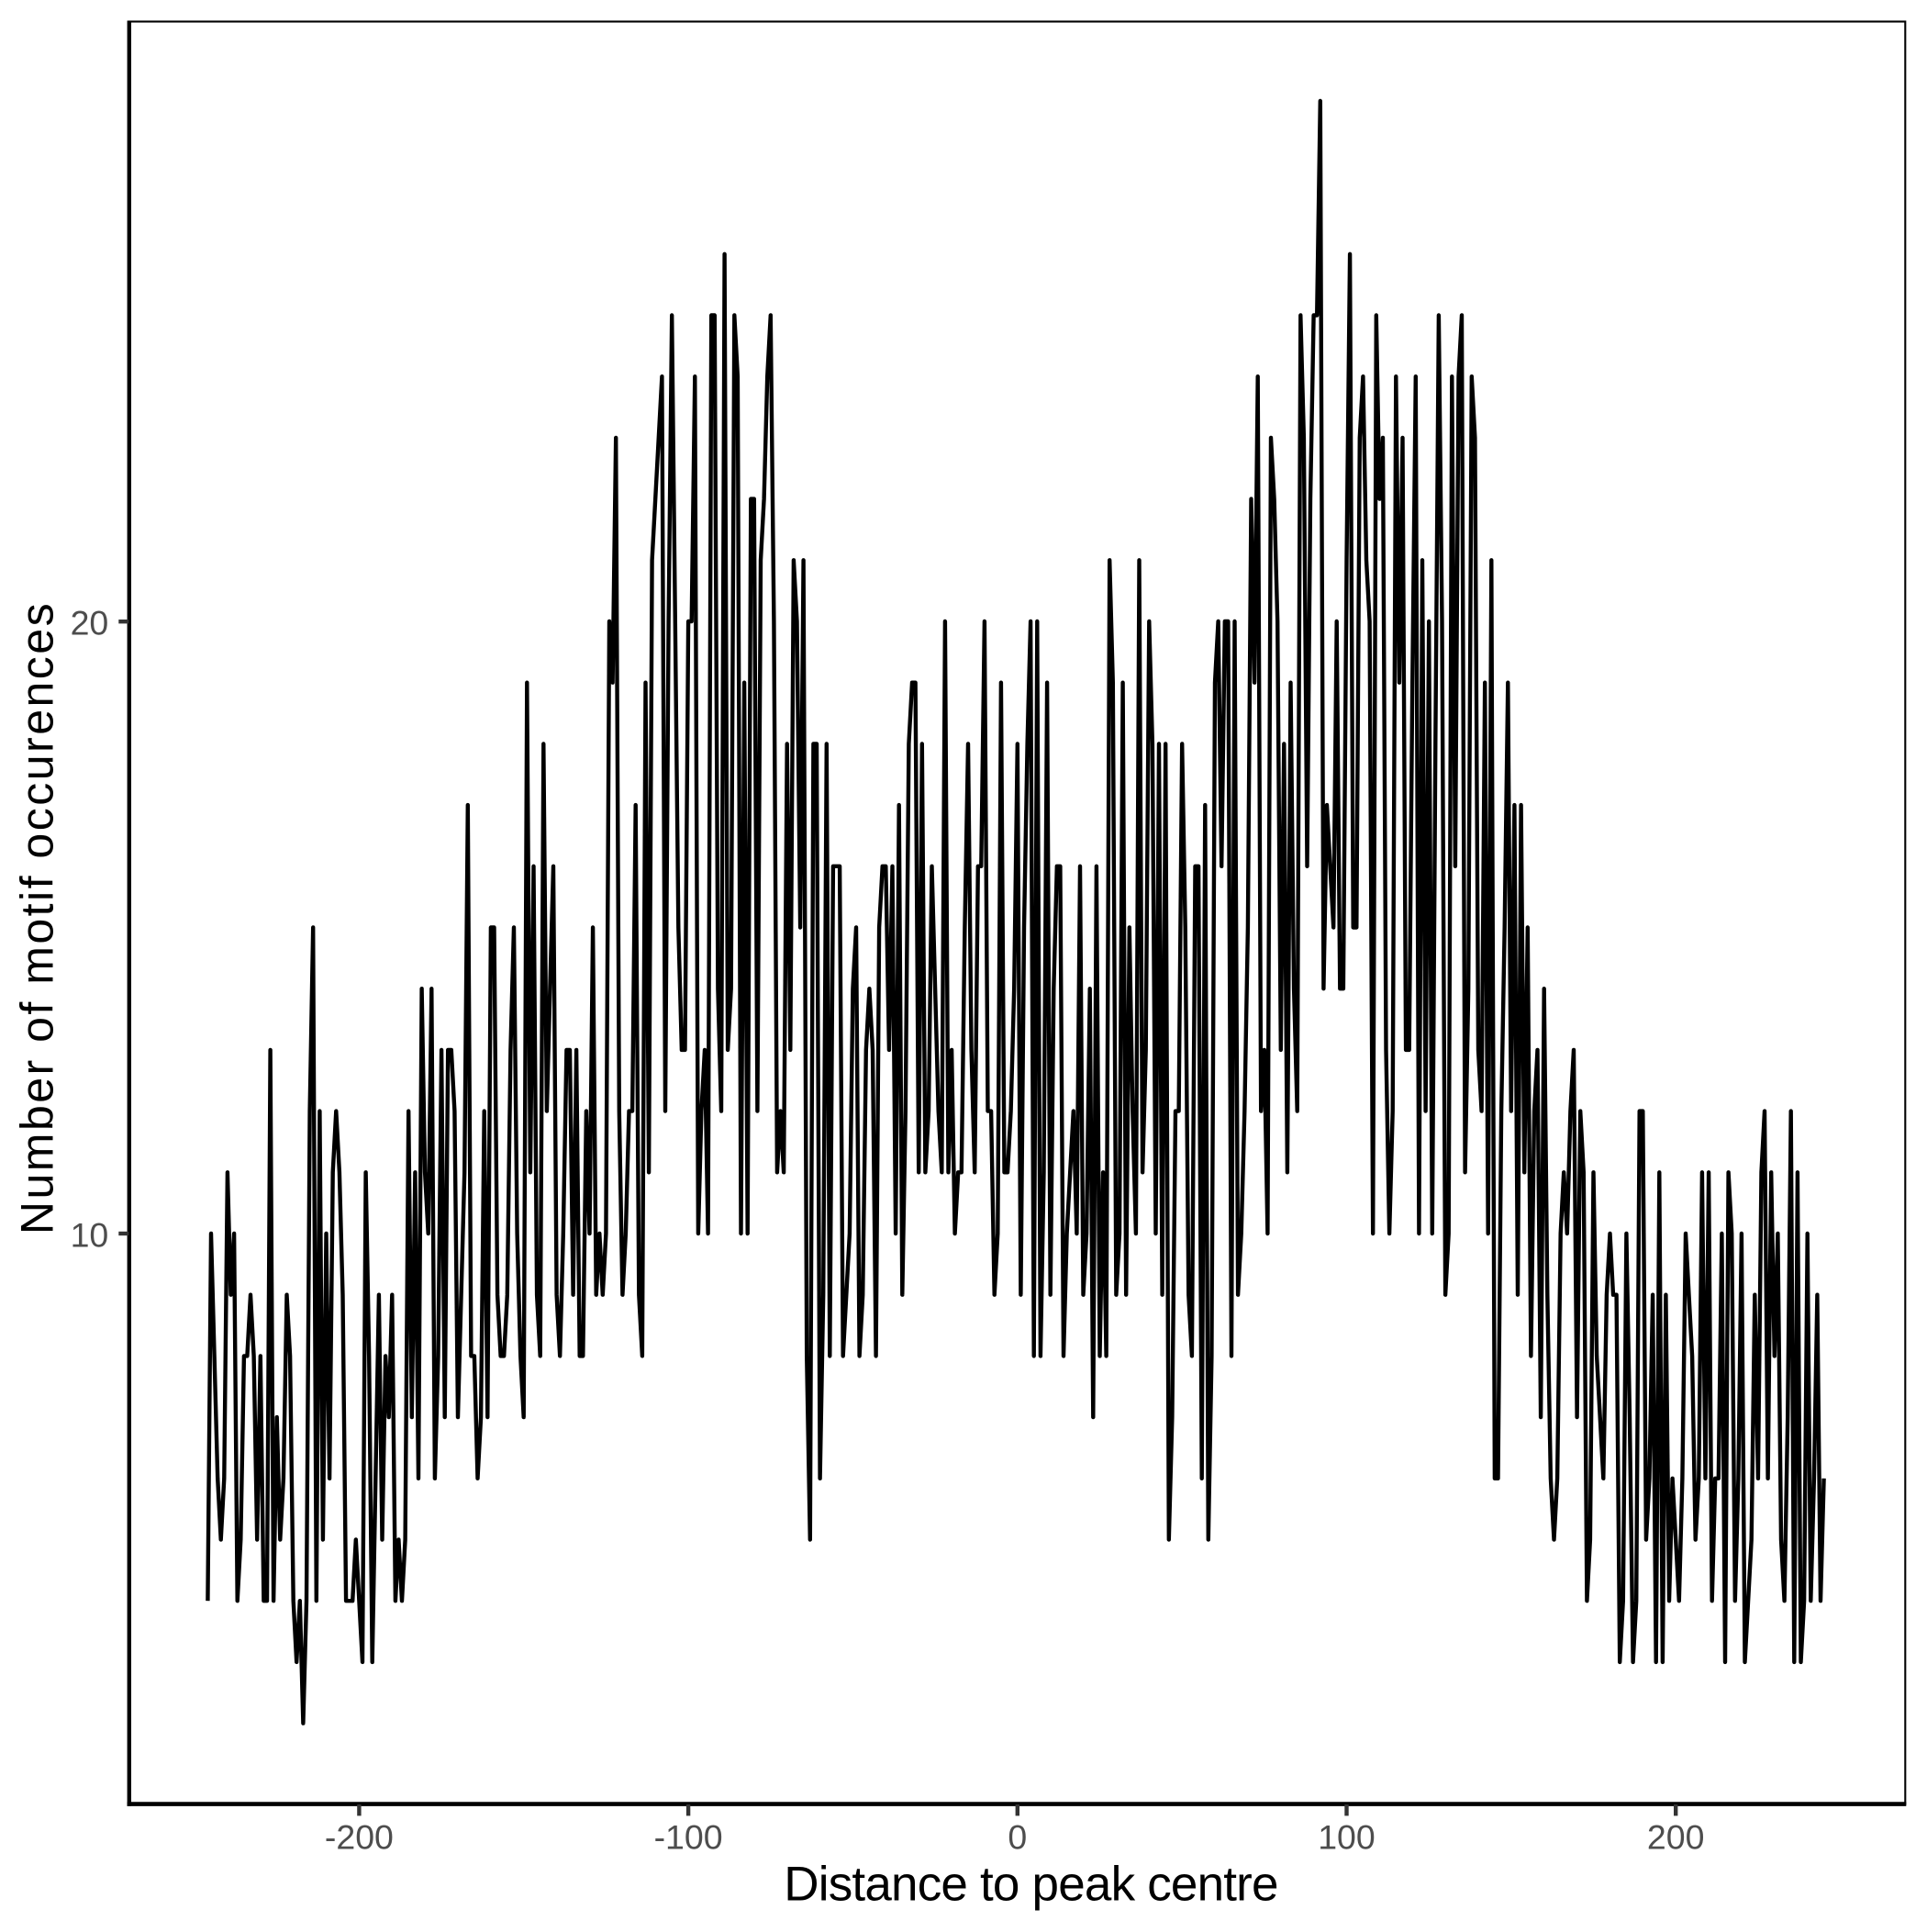  I want to click on svg-text: -100, so click(688, 1837).